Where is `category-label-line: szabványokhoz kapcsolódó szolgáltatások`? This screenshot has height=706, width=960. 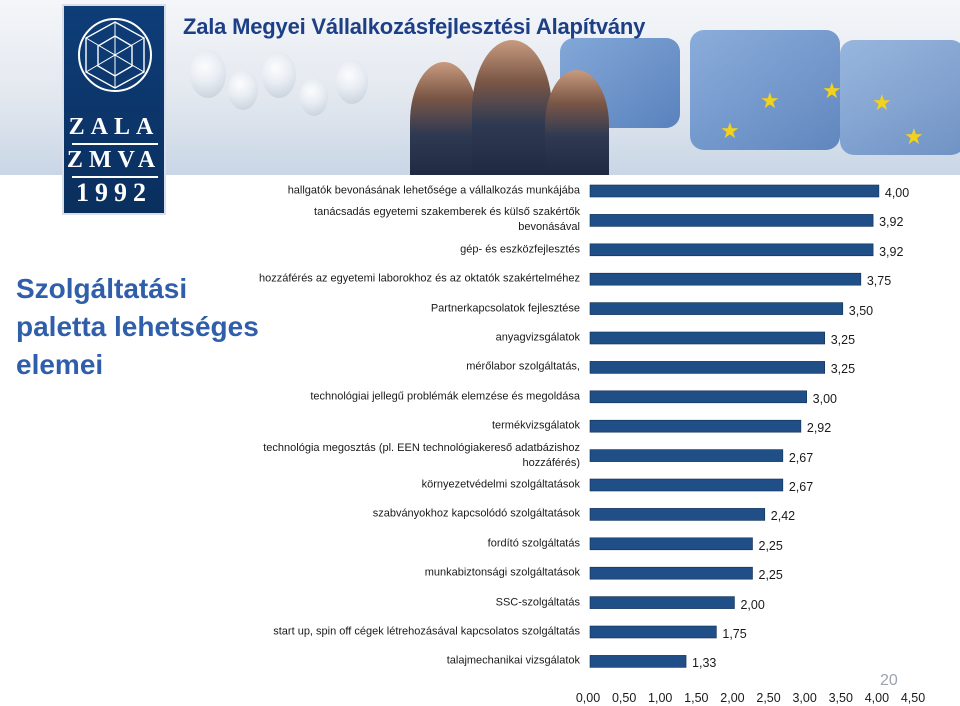
category-label-line: szabványokhoz kapcsolódó szolgáltatások is located at coordinates (476, 513).